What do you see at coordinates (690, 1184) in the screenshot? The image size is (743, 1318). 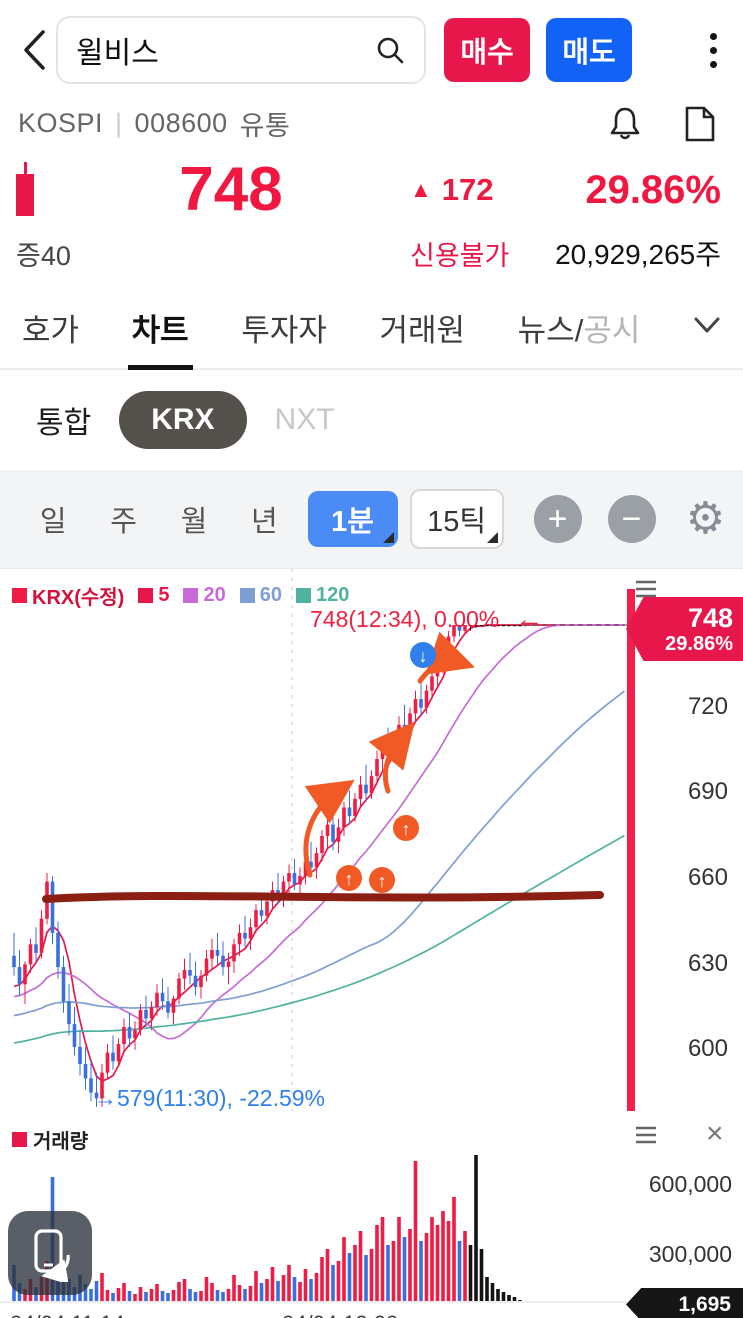 I see `volume-axis-tick: 600,000` at bounding box center [690, 1184].